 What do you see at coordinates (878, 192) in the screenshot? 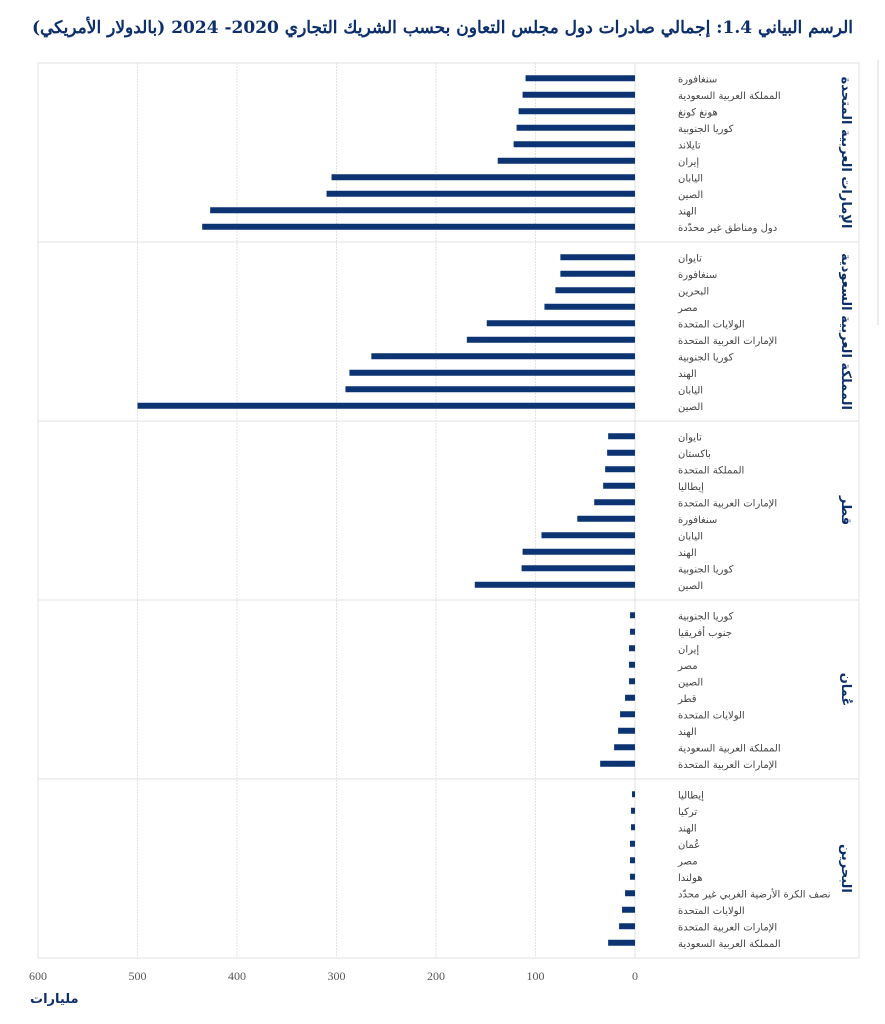
I see `scrollbar` at bounding box center [878, 192].